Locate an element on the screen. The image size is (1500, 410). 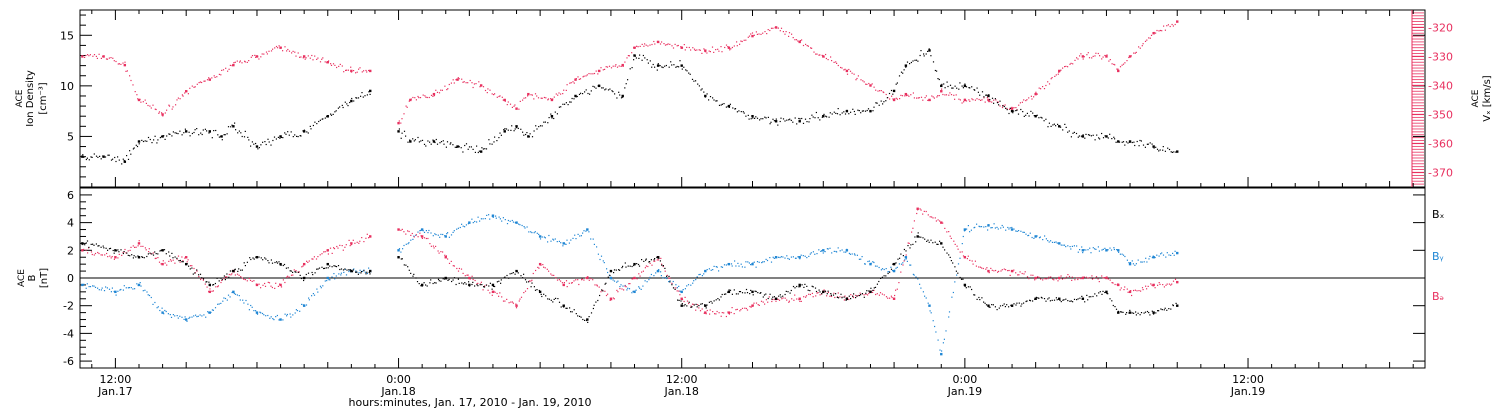
density-tick-label: 10 is located at coordinates (67, 86).